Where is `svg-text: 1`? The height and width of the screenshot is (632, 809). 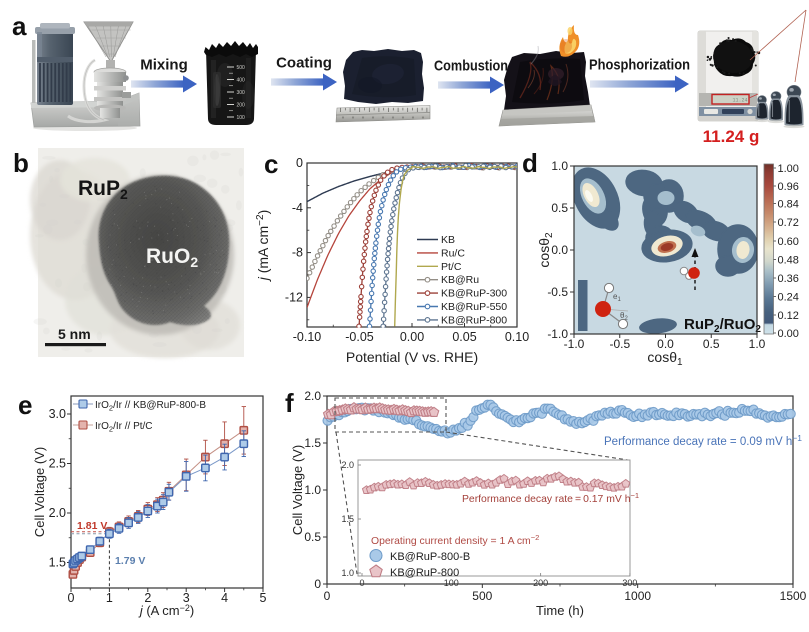 svg-text: 1 is located at coordinates (109, 598).